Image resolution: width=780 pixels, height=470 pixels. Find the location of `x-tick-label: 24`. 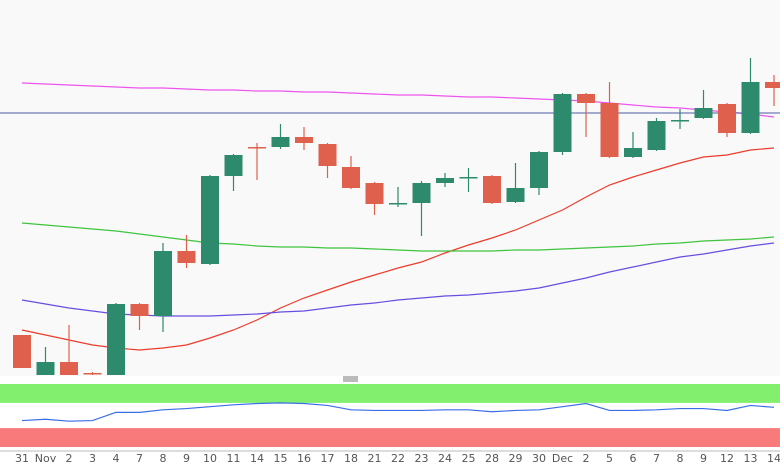

x-tick-label: 24 is located at coordinates (445, 458).